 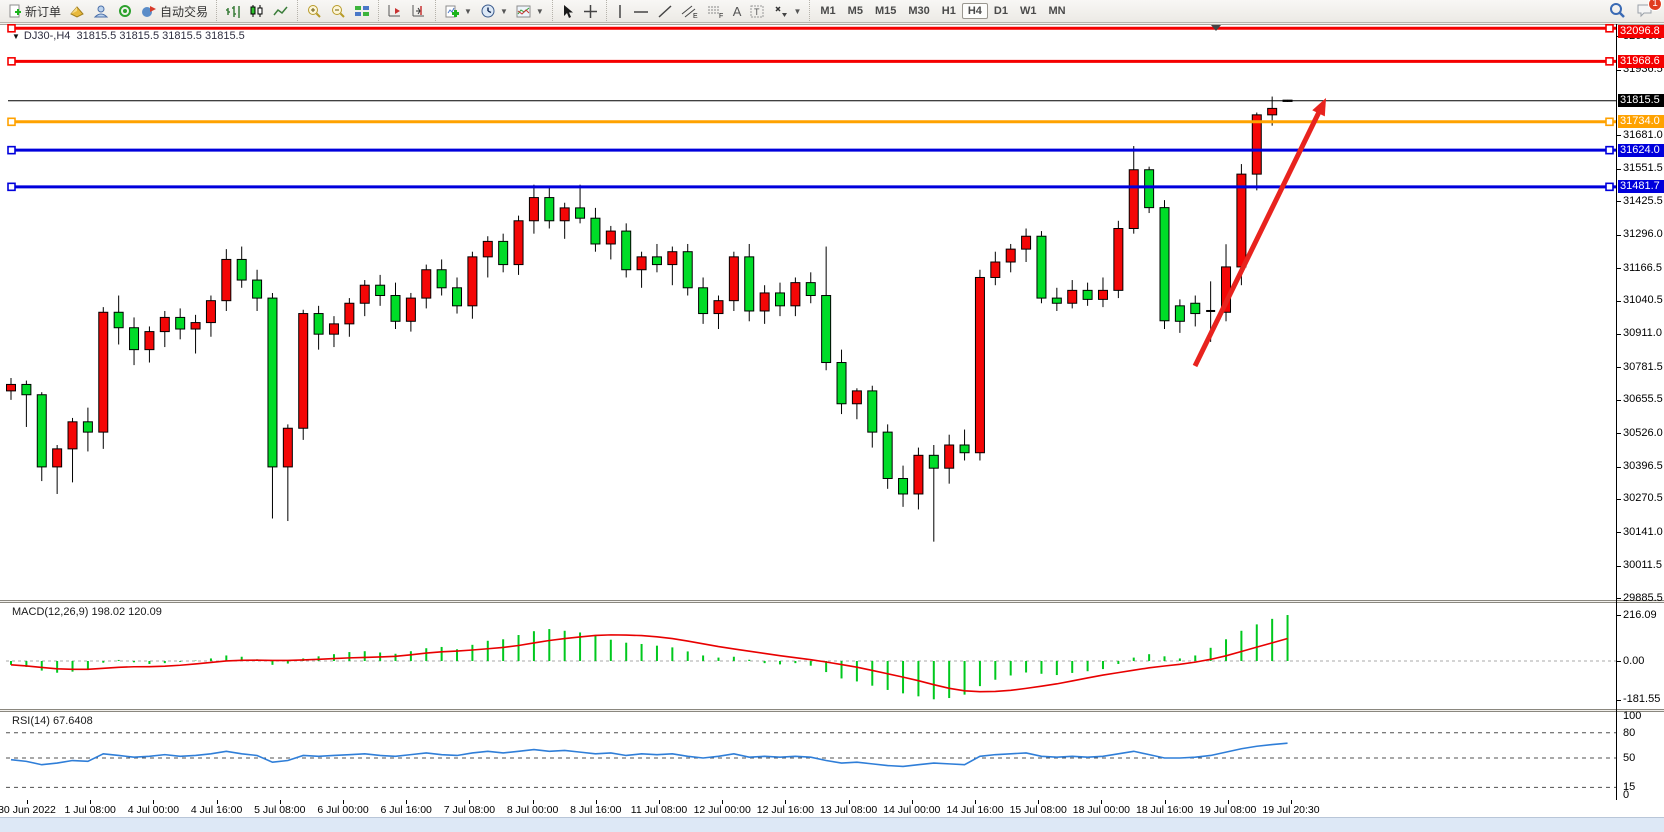 I want to click on rsi-axis-label: 50, so click(x=1629, y=758).